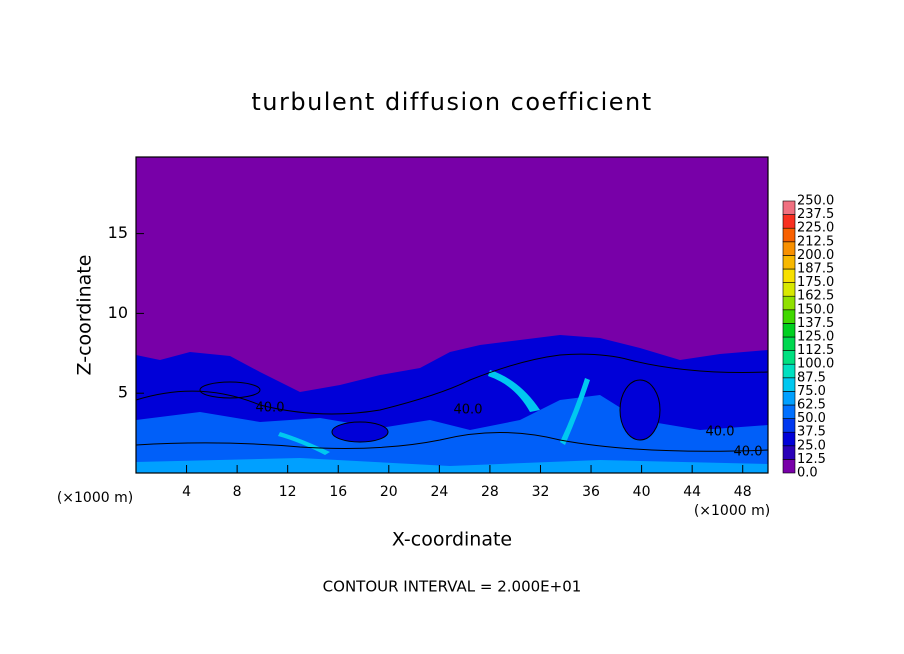 This screenshot has height=654, width=904. I want to click on colorbar-label: 25.0, so click(811, 445).